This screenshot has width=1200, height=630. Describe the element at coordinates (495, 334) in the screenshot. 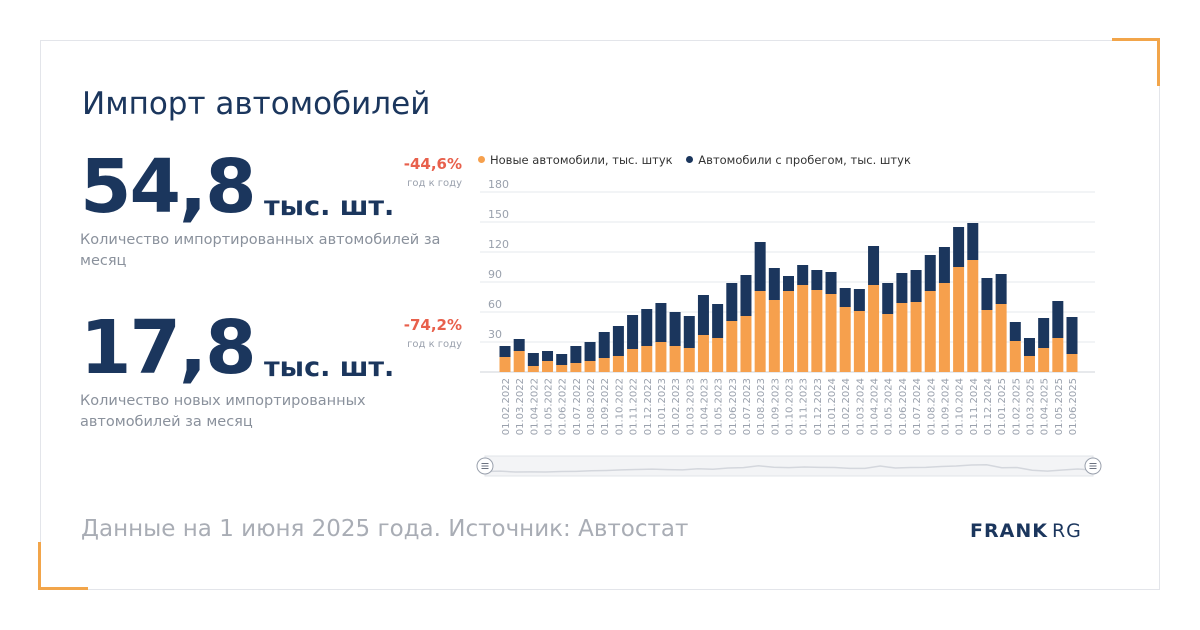

I see `y-tick-label: 30` at that location.